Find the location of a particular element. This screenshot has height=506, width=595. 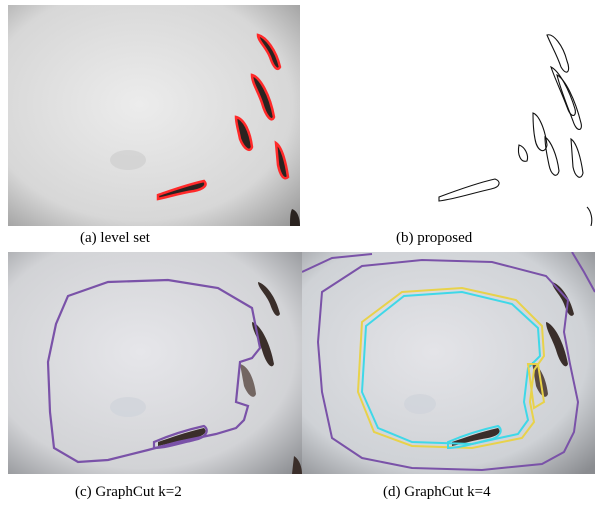

proposed-contours is located at coordinates (515, 130).